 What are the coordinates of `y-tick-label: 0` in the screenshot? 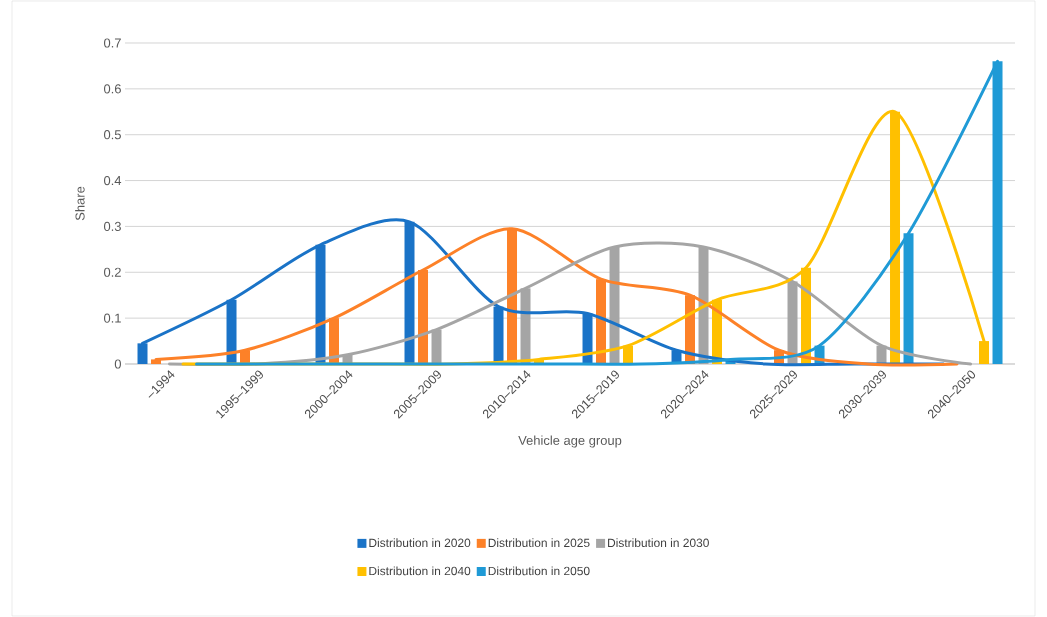 It's located at (117, 364).